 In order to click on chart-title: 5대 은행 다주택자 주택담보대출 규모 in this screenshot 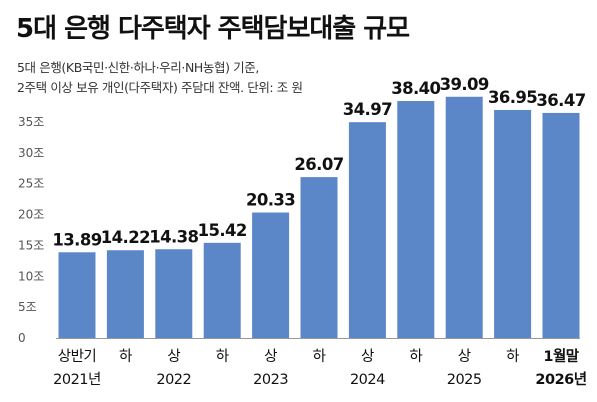, I will do `click(213, 29)`.